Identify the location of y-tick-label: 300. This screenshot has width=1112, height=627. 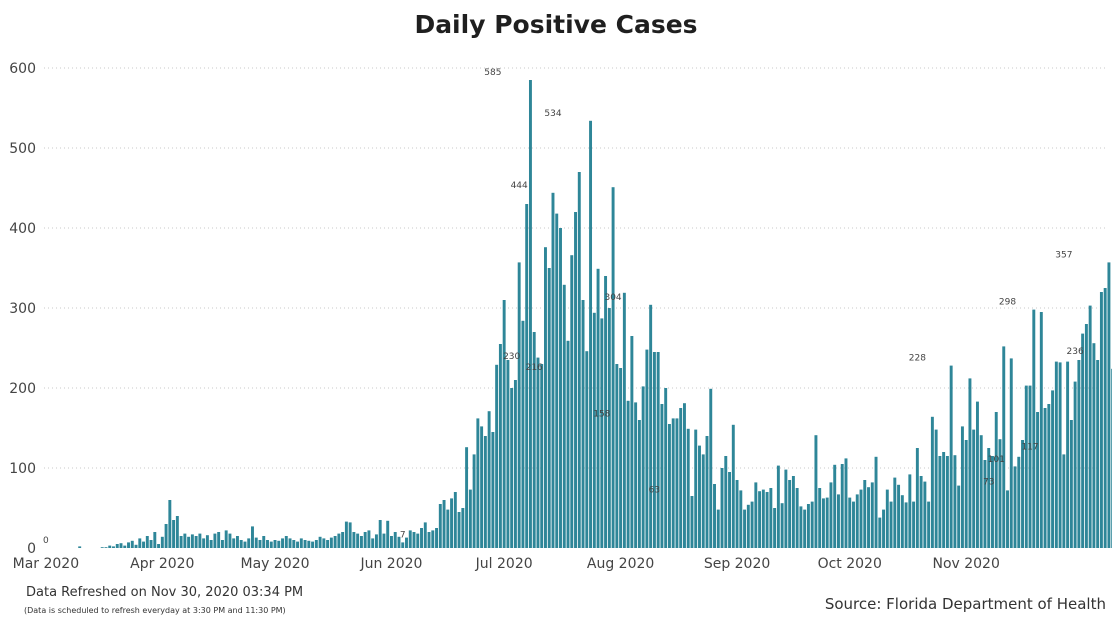
(22, 309).